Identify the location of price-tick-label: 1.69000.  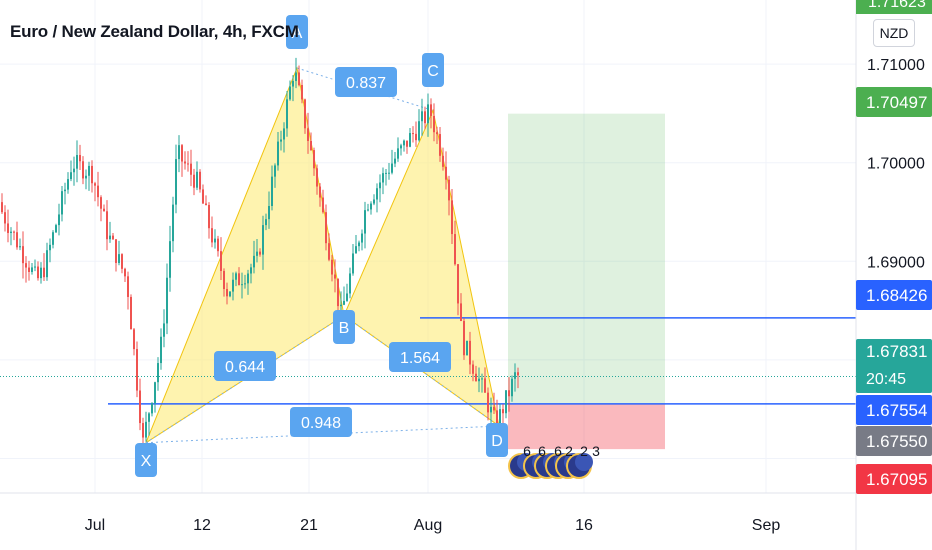
(896, 262).